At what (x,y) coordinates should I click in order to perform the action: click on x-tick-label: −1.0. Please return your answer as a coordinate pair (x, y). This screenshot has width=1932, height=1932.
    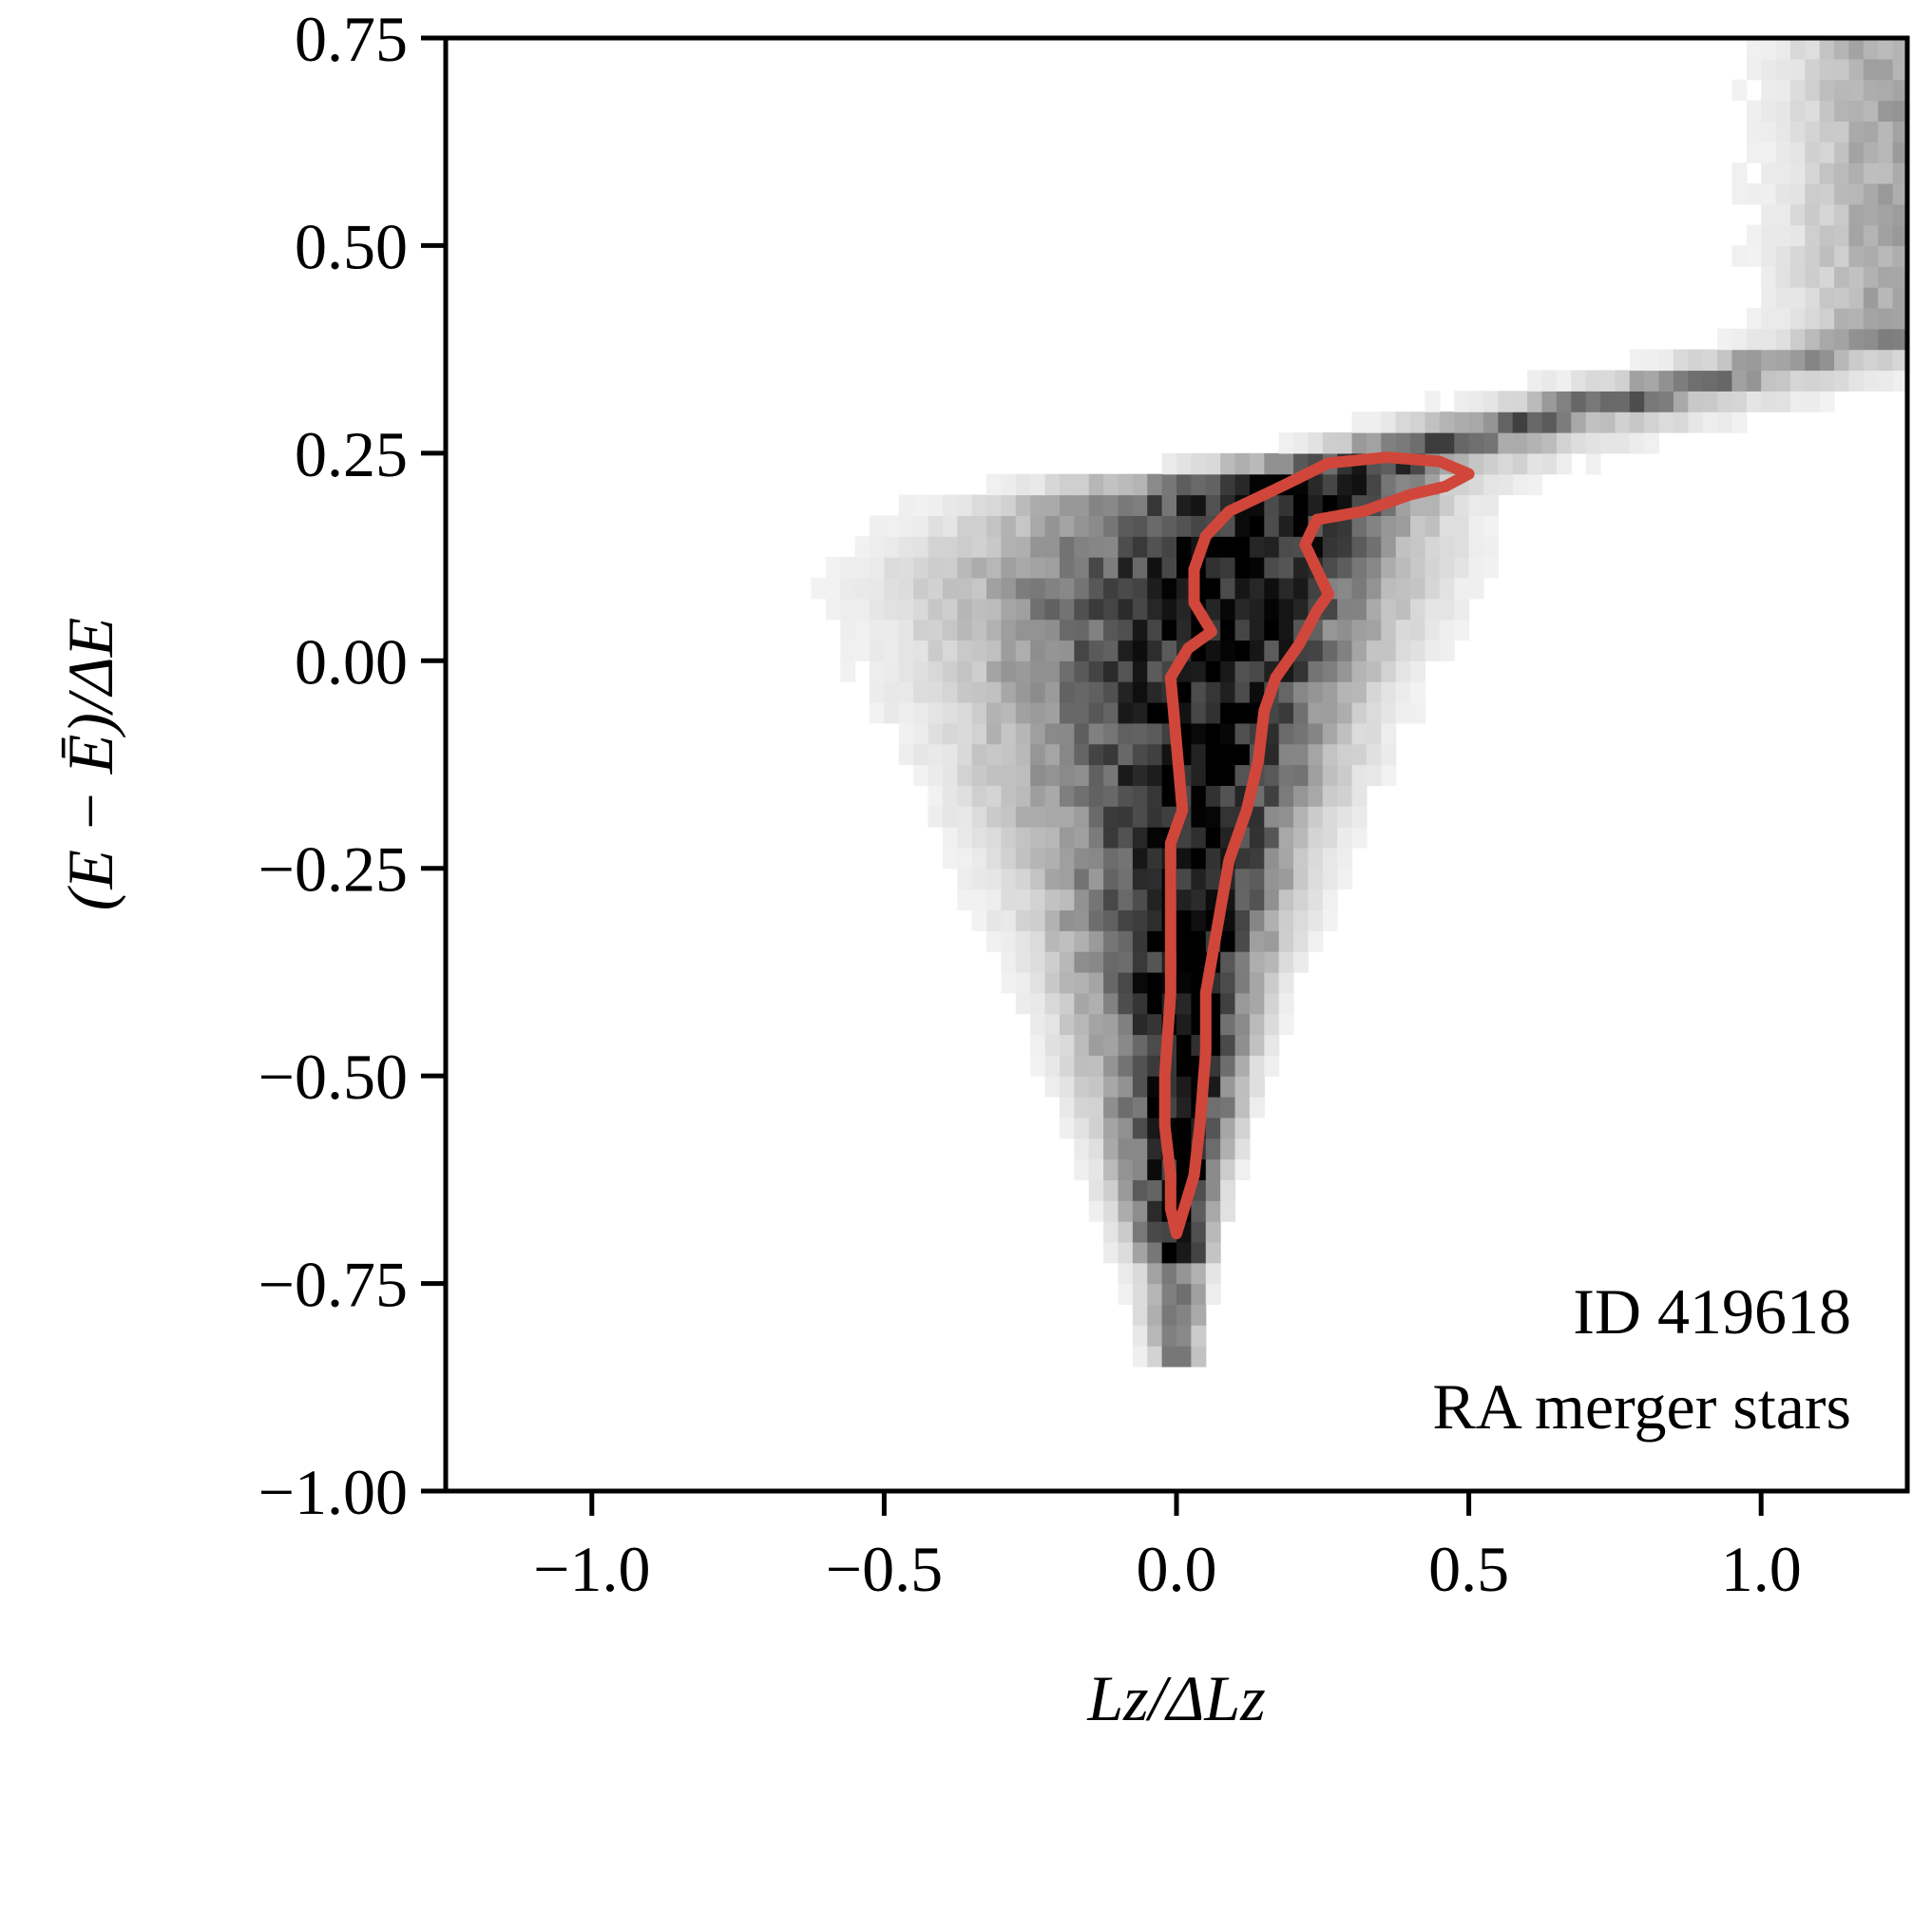
    Looking at the image, I should click on (591, 1569).